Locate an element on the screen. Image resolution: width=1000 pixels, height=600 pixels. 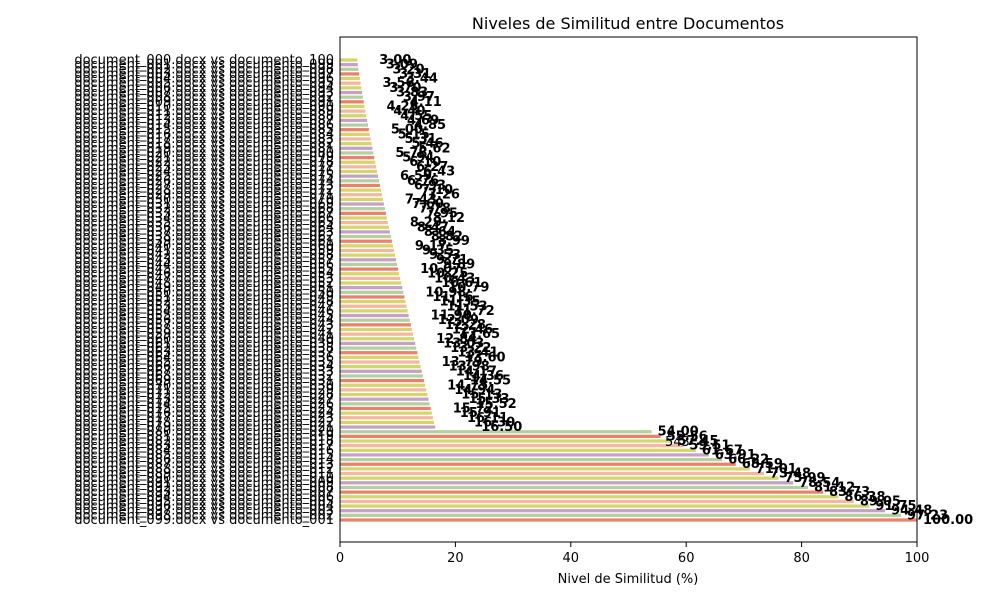
y-tick-label: document_044.docx vs documento_056 is located at coordinates (204, 264).